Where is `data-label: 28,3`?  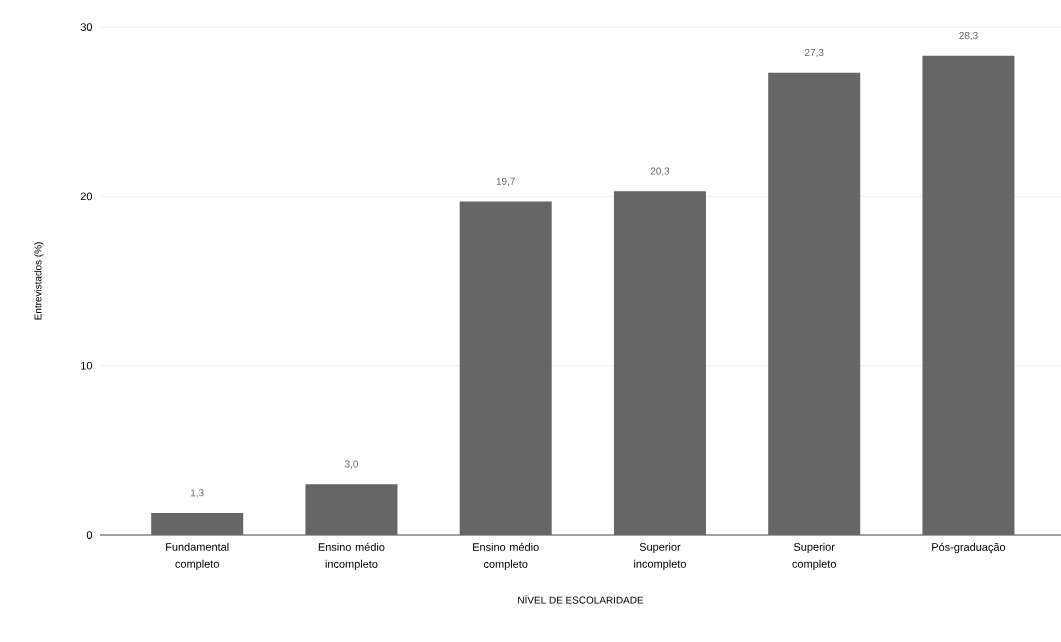
data-label: 28,3 is located at coordinates (968, 36).